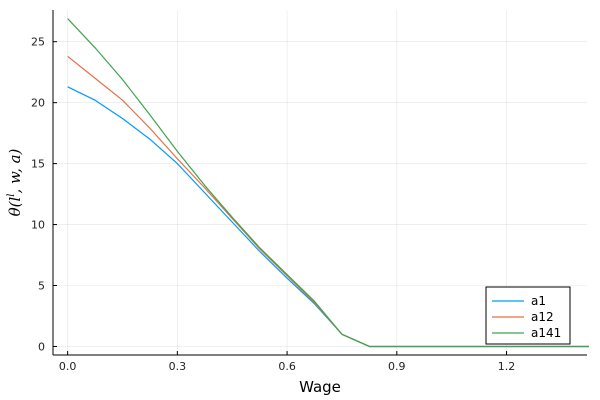  What do you see at coordinates (41, 346) in the screenshot?
I see `y-tick-label: 0` at bounding box center [41, 346].